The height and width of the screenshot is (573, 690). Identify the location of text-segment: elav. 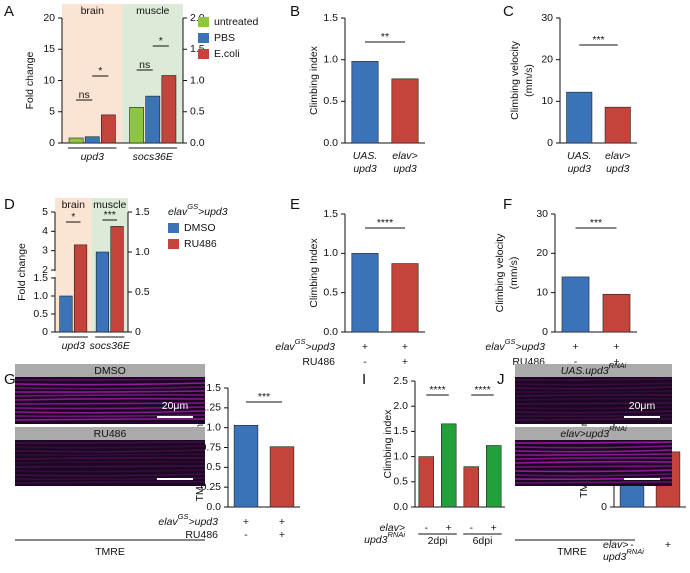
(495, 347).